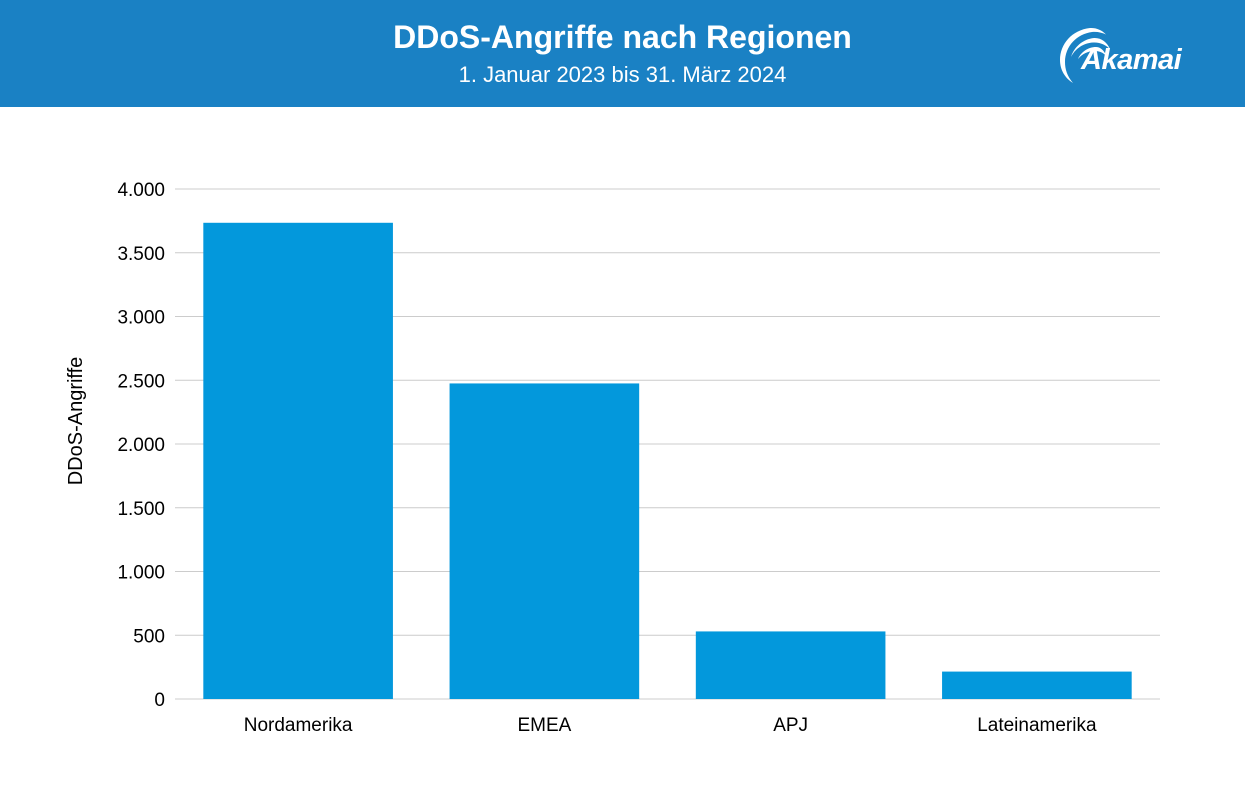 The image size is (1245, 800). I want to click on y-tick-label: 3.000, so click(141, 318).